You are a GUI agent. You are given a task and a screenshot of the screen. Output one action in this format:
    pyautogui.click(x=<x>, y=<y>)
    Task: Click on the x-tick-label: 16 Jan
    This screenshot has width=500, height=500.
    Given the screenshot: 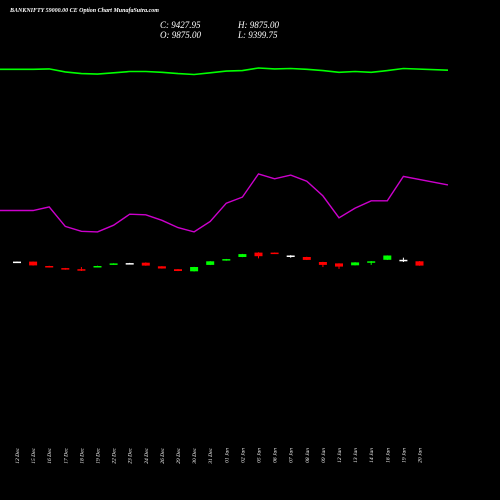 What is the action you would take?
    pyautogui.click(x=388, y=455)
    